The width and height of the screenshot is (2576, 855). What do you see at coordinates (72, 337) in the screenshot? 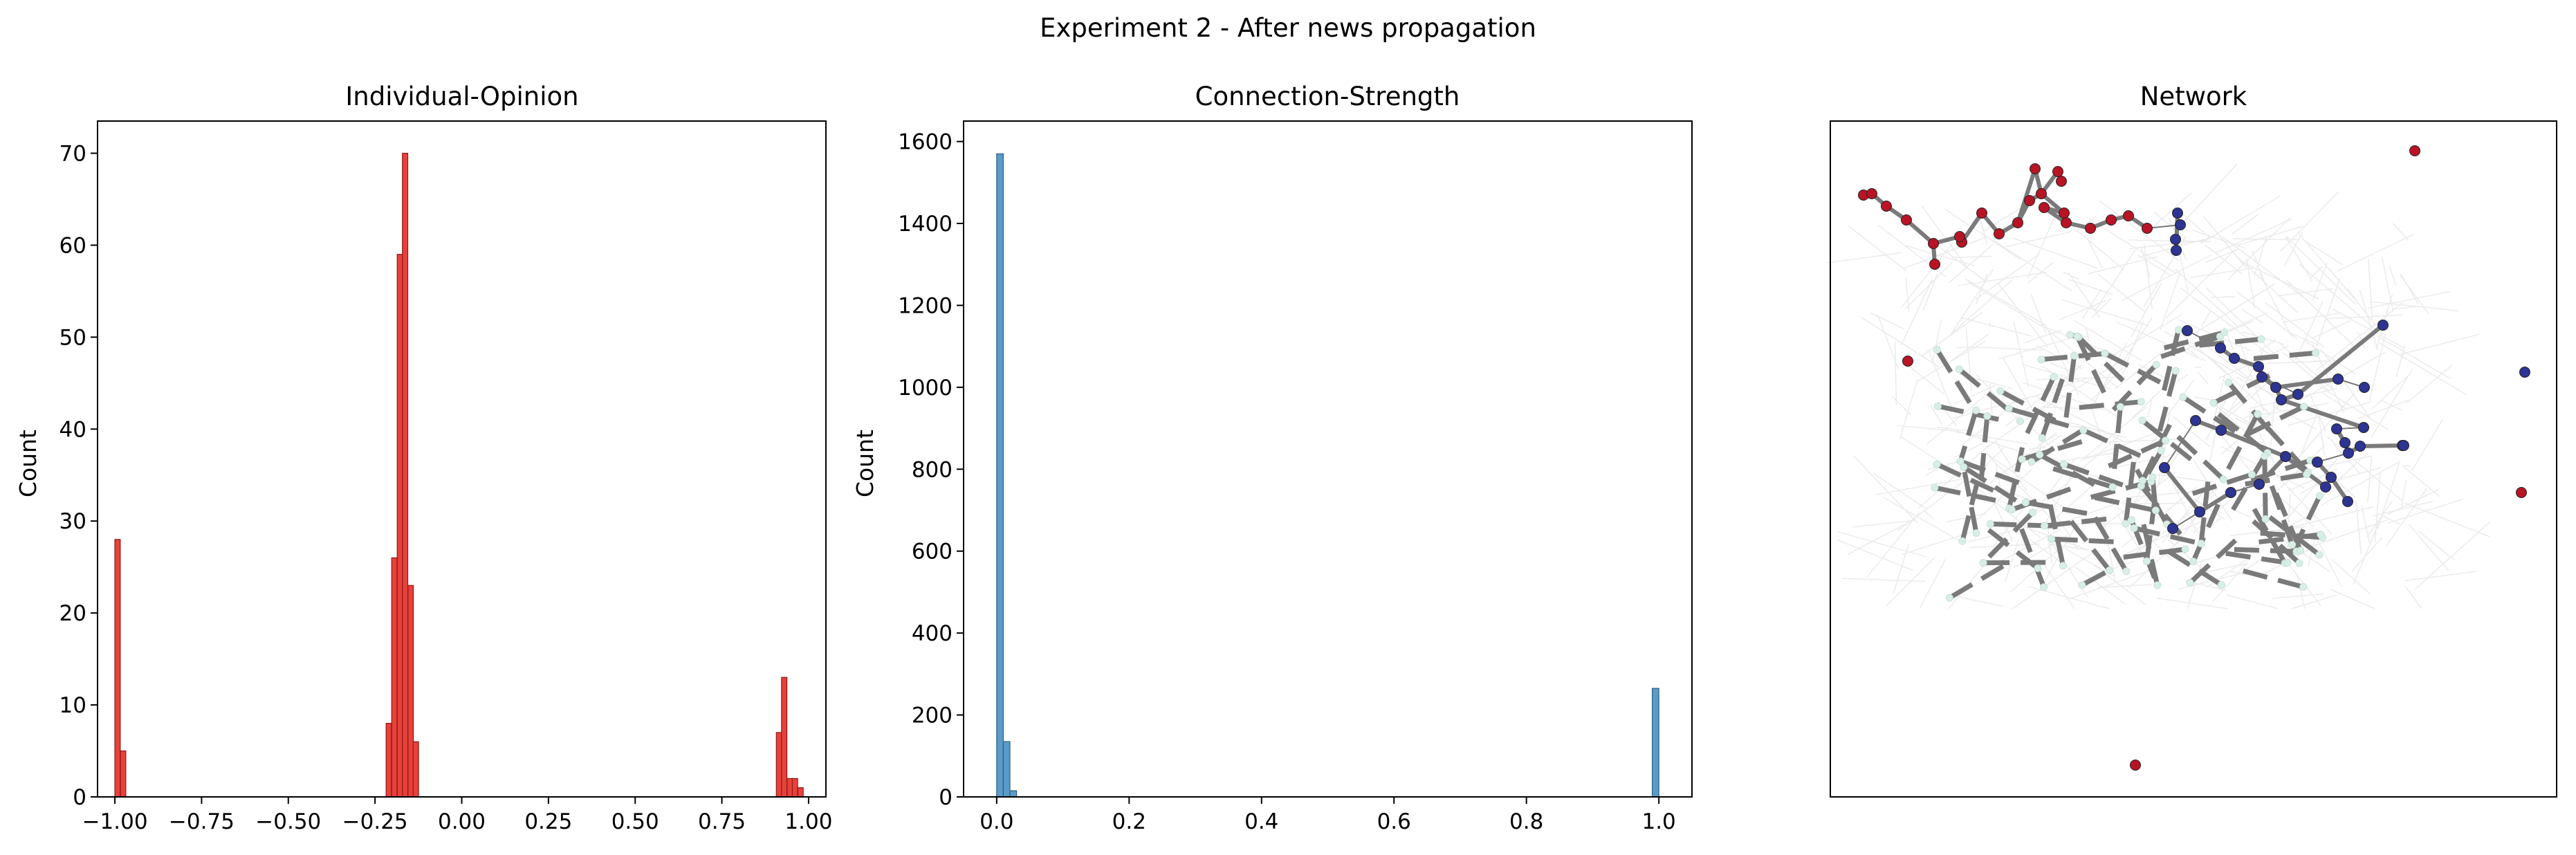
I see `opinion-histogram-y-tick-label: 50` at bounding box center [72, 337].